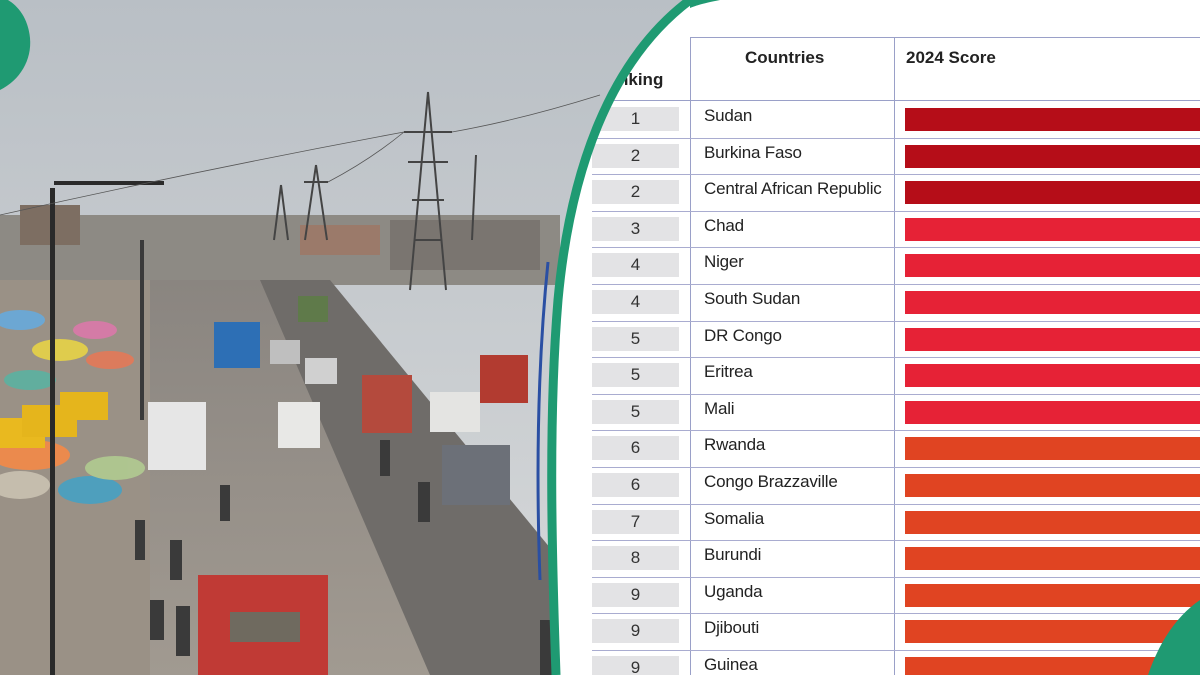 Image resolution: width=1200 pixels, height=688 pixels. I want to click on country-cell: Burundi, so click(733, 555).